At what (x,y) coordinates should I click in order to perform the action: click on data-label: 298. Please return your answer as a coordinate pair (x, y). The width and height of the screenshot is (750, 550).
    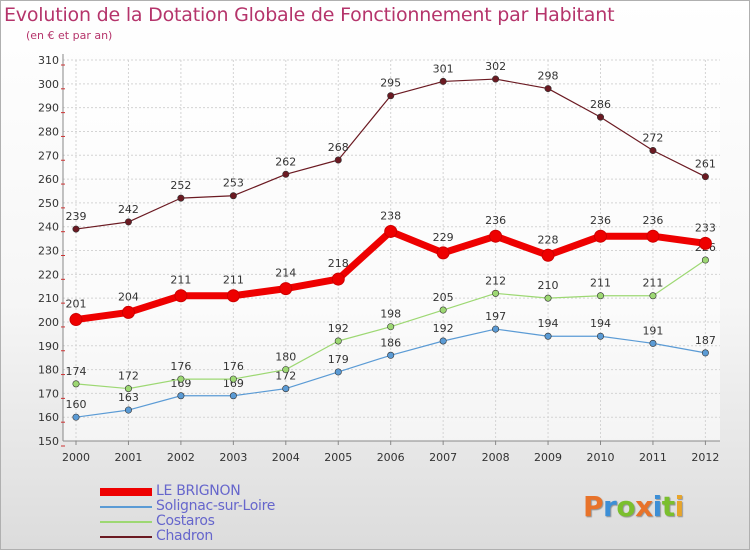
    Looking at the image, I should click on (548, 76).